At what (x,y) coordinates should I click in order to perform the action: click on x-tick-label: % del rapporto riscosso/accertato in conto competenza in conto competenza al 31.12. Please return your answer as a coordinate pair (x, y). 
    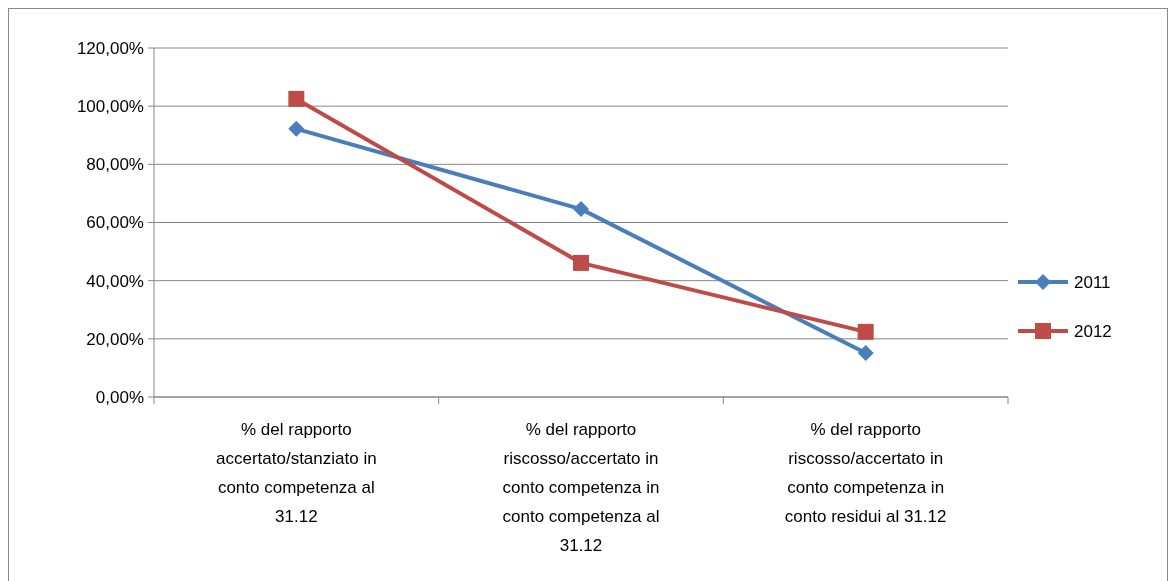
    Looking at the image, I should click on (581, 487).